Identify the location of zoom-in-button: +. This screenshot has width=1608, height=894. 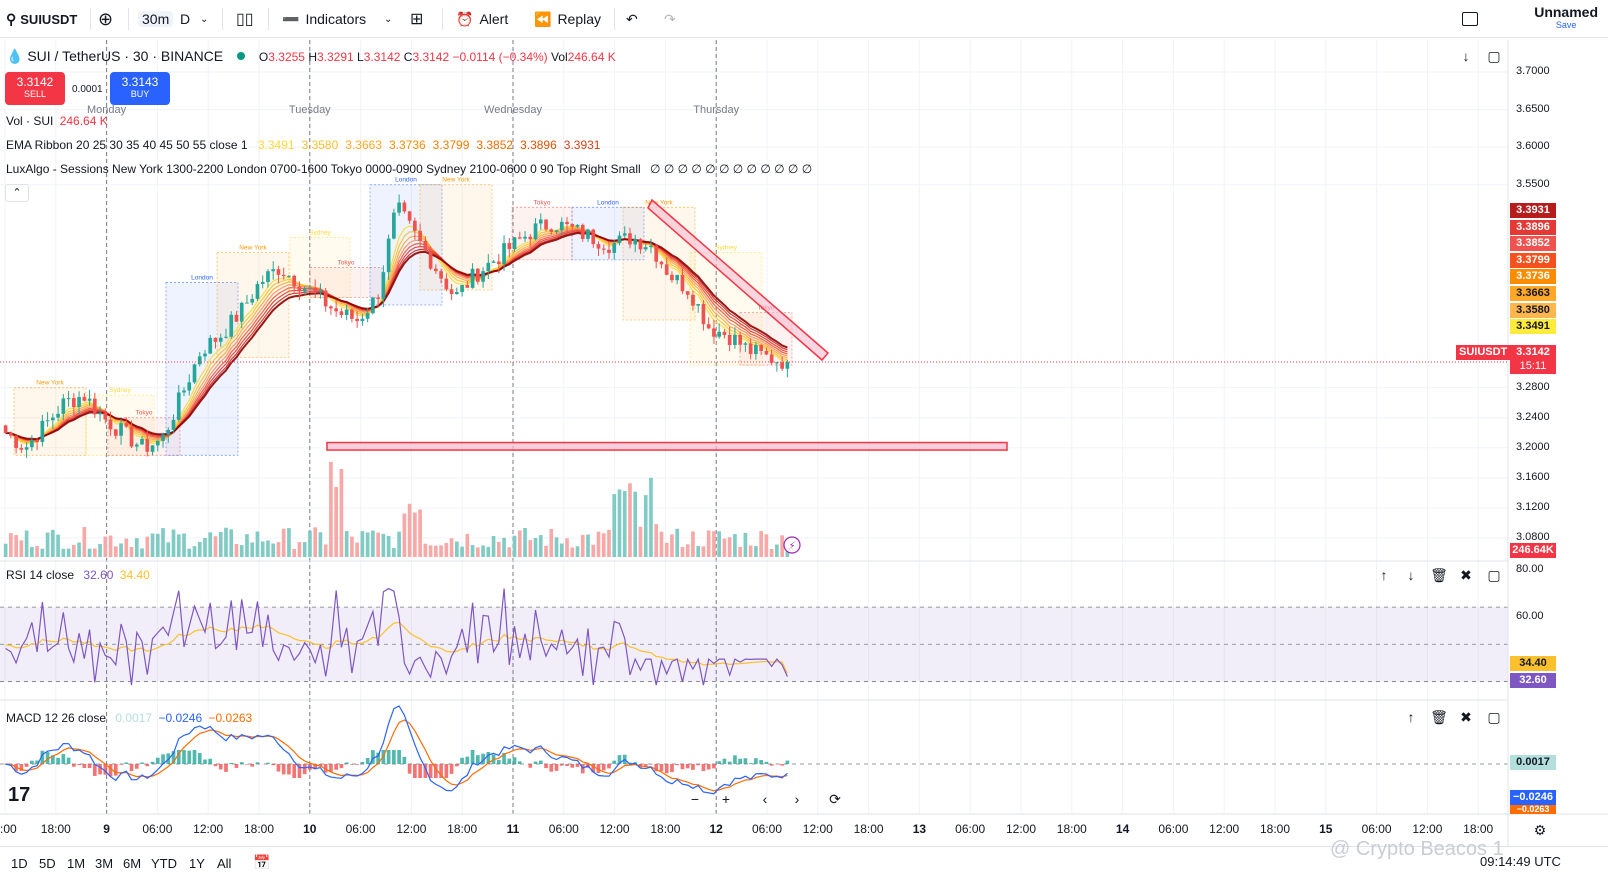
(726, 799).